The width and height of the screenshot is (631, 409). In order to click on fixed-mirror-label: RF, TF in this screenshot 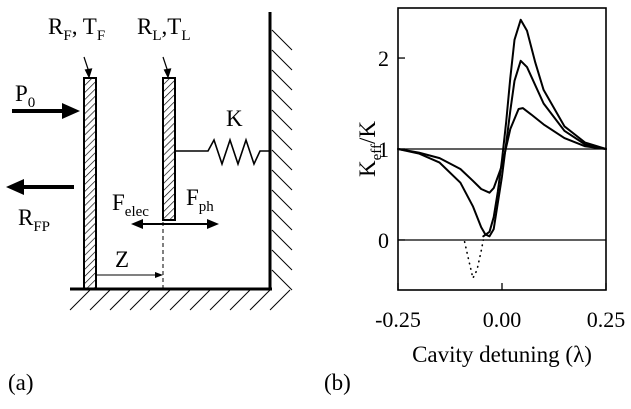, I will do `click(76, 29)`.